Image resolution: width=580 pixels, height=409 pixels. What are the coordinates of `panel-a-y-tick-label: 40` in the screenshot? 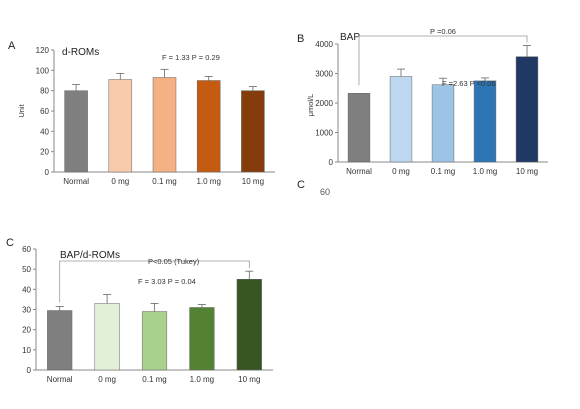 It's located at (44, 131).